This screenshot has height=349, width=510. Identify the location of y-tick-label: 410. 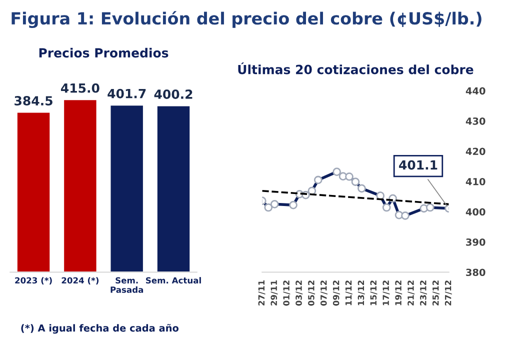
(476, 182).